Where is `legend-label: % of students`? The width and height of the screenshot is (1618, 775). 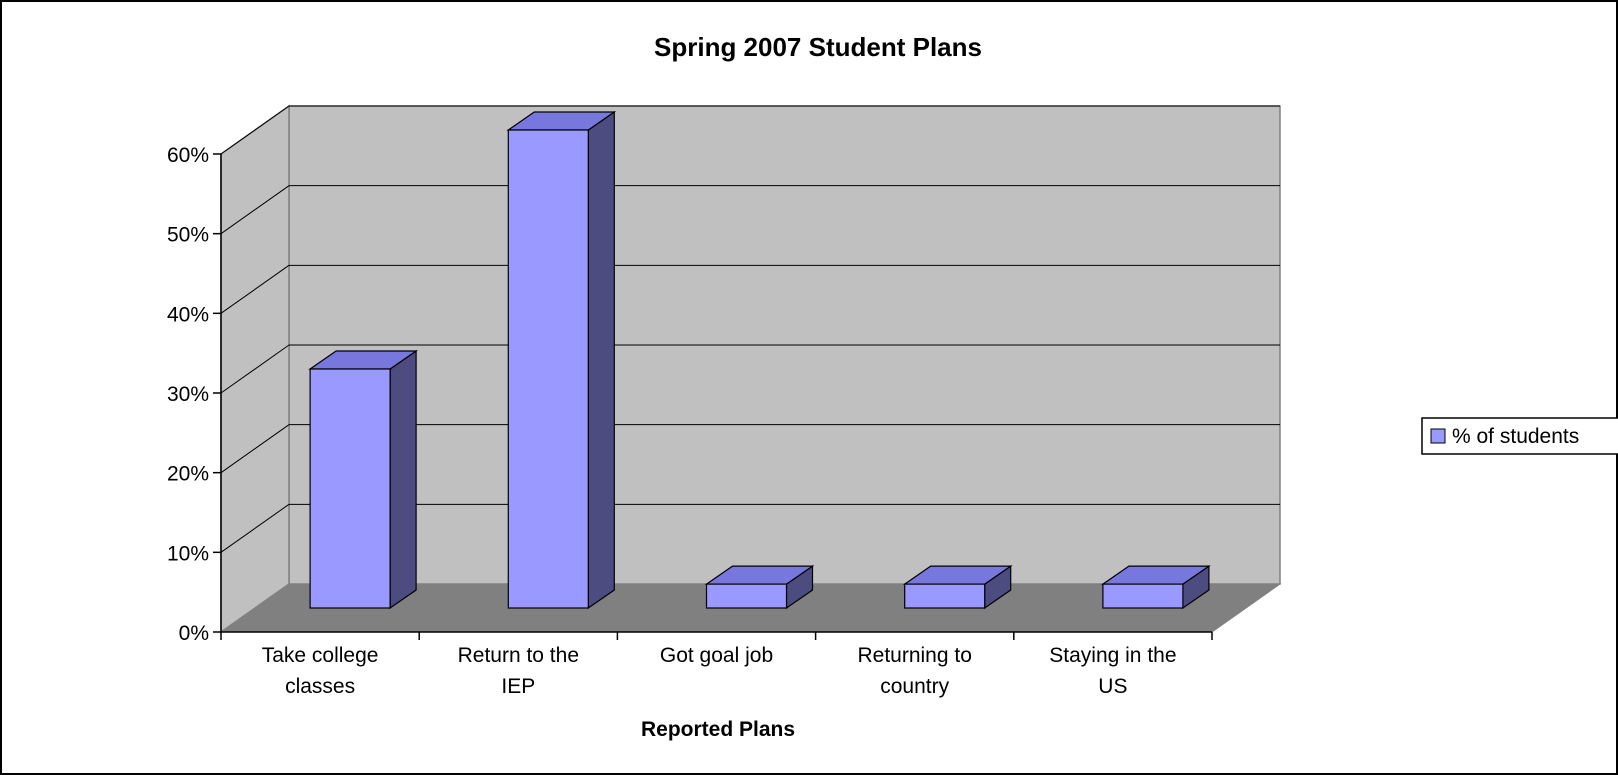 legend-label: % of students is located at coordinates (1515, 436).